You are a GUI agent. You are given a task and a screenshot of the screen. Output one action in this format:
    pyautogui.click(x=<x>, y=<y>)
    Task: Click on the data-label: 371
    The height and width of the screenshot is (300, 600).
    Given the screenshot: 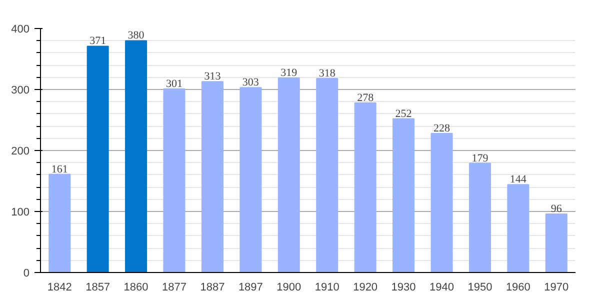 What is the action you would take?
    pyautogui.click(x=98, y=41)
    